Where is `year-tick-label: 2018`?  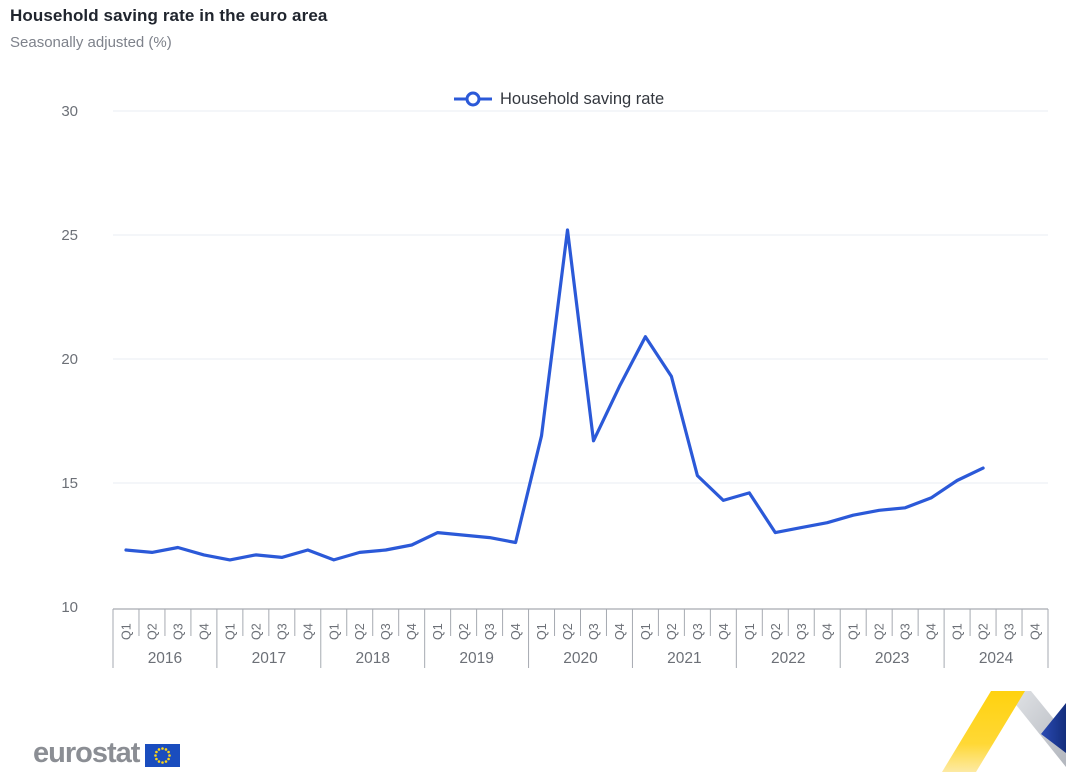 year-tick-label: 2018 is located at coordinates (372, 658).